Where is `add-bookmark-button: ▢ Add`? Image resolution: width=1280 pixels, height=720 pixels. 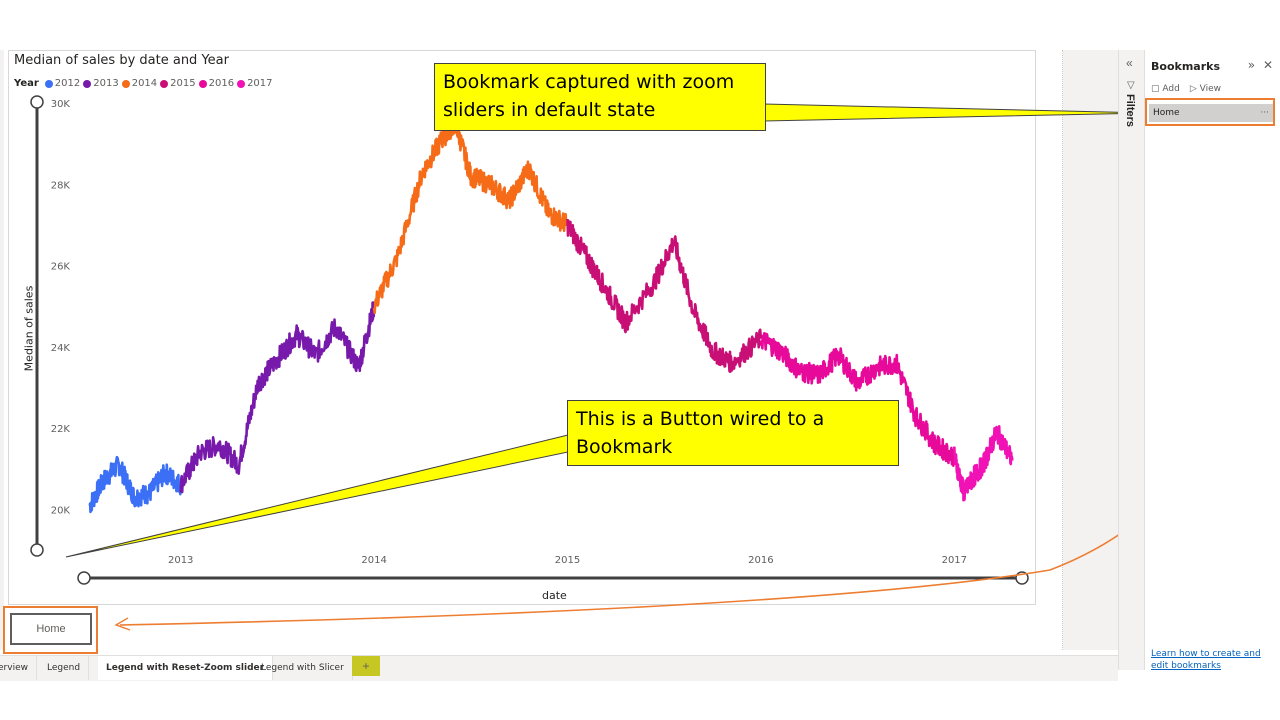
add-bookmark-button: ▢ Add is located at coordinates (1165, 89).